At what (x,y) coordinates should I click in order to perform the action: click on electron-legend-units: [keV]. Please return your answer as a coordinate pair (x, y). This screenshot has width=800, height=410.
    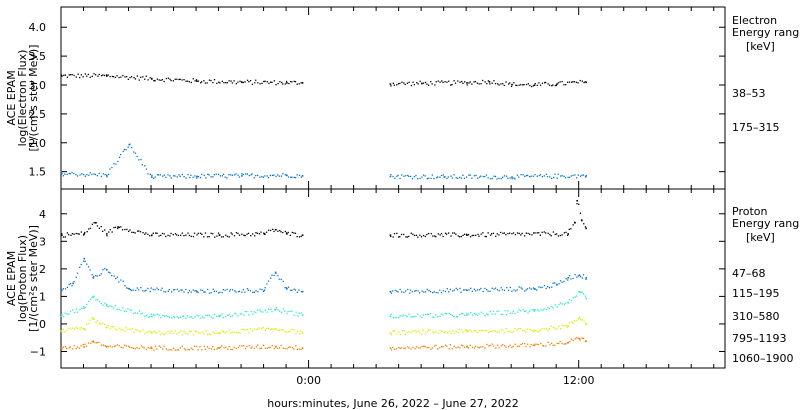
    Looking at the image, I should click on (760, 46).